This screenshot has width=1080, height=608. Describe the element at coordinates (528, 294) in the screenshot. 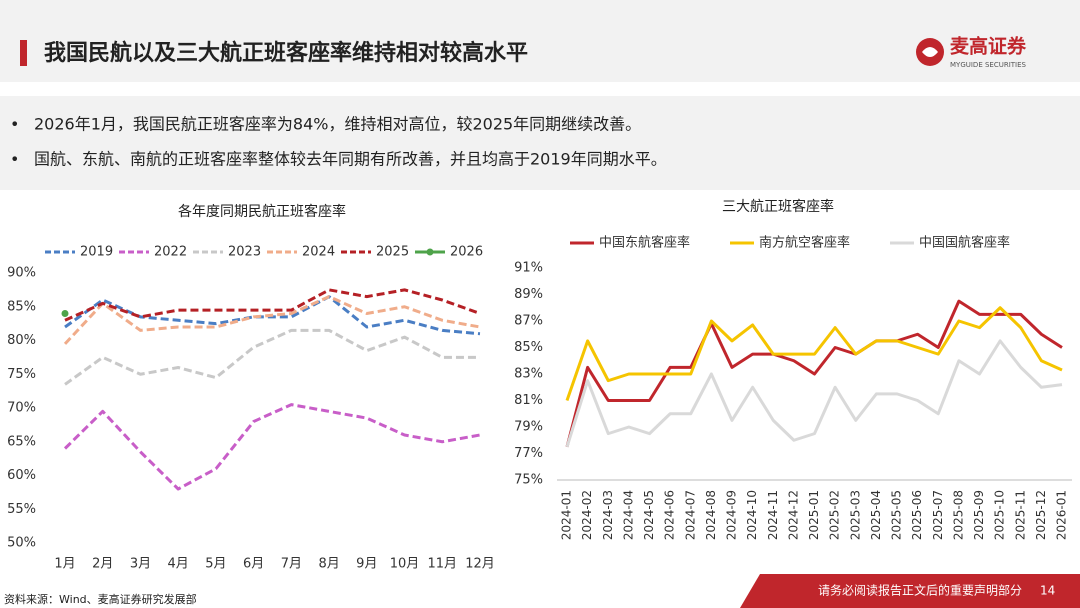

I see `y-tick-label: 89%` at that location.